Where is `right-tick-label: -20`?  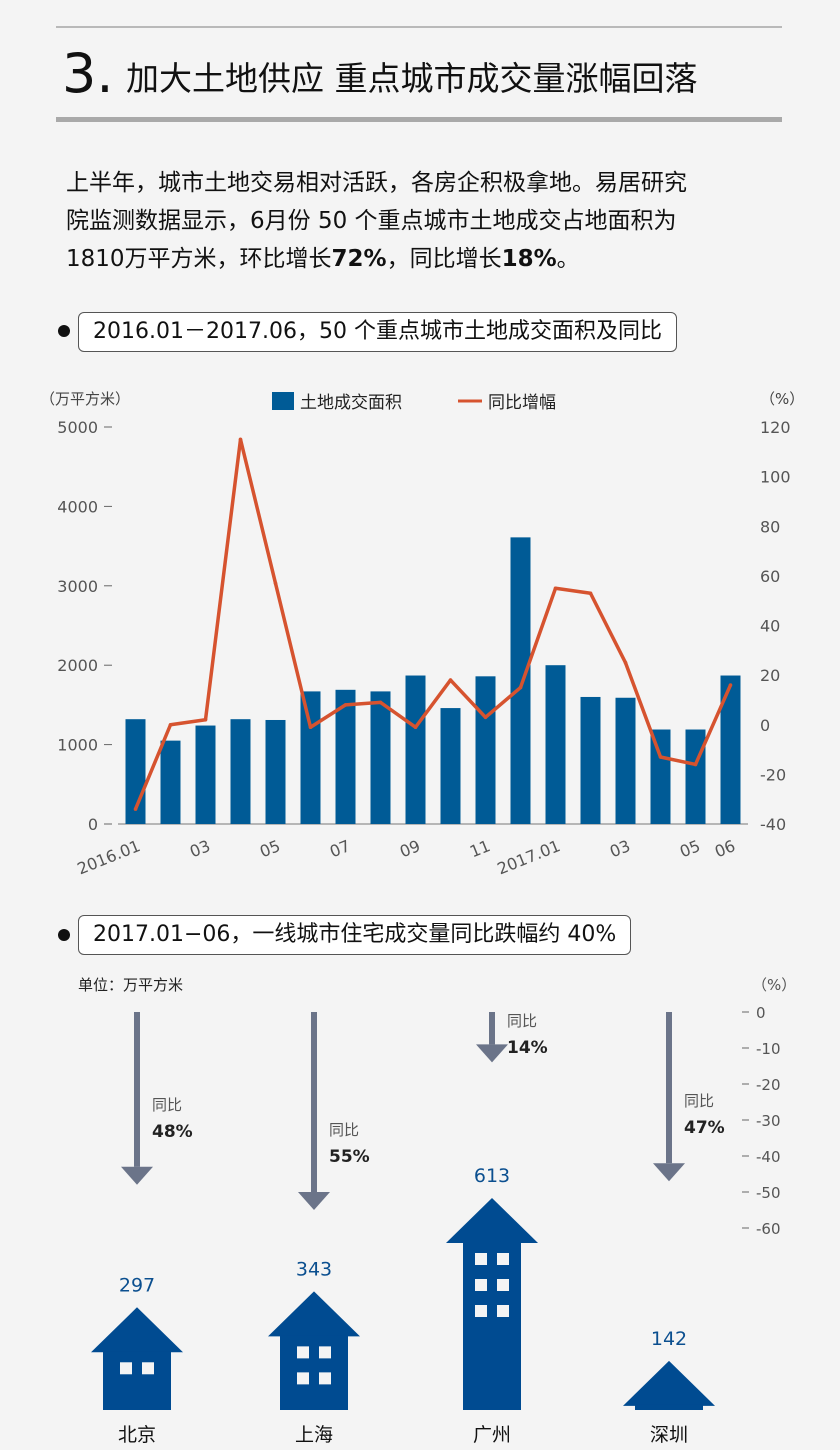 right-tick-label: -20 is located at coordinates (773, 774).